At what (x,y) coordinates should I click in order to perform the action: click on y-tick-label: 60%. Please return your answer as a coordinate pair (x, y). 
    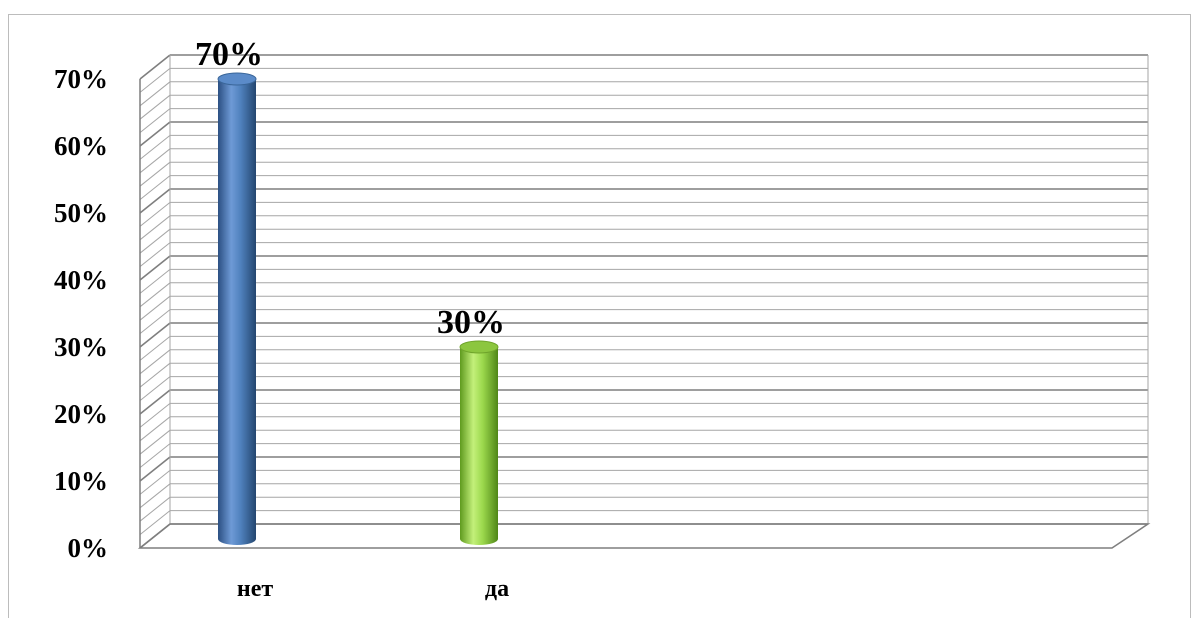
    Looking at the image, I should click on (81, 146).